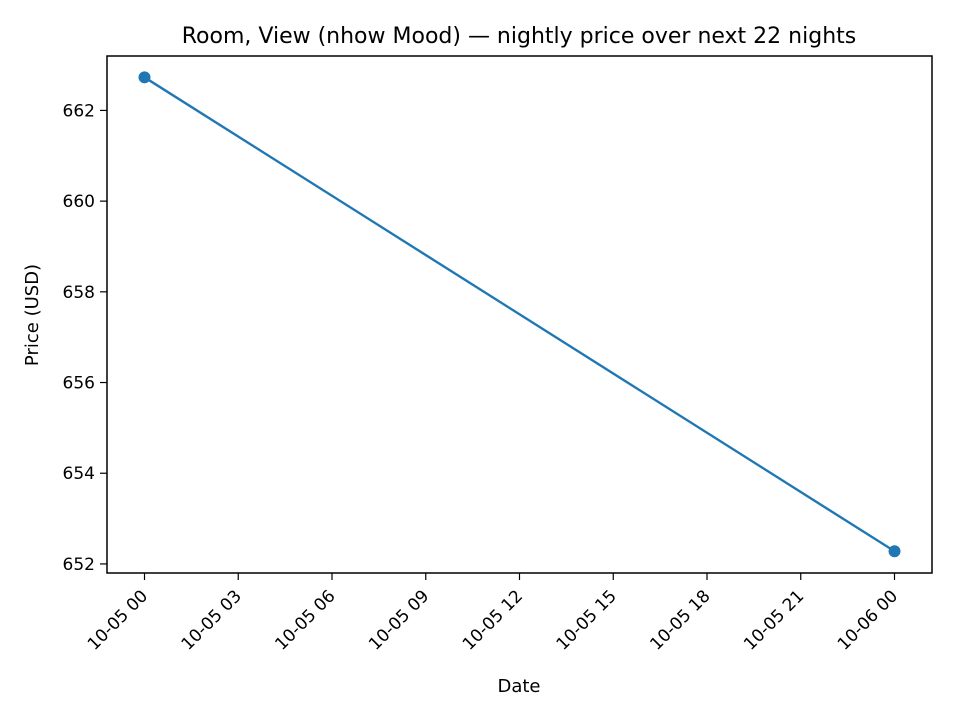 The width and height of the screenshot is (960, 724). What do you see at coordinates (79, 111) in the screenshot?
I see `y-tick-label: 662` at bounding box center [79, 111].